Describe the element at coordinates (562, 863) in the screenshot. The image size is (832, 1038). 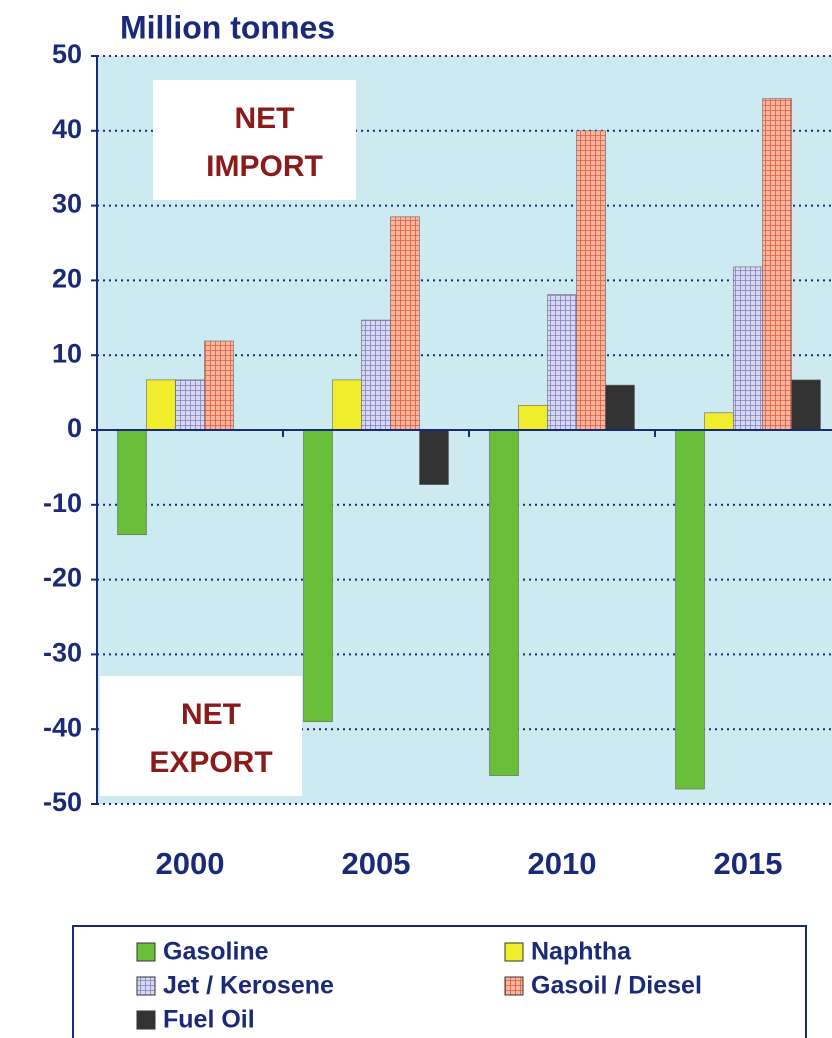
I see `x-tick-label: 2010` at that location.